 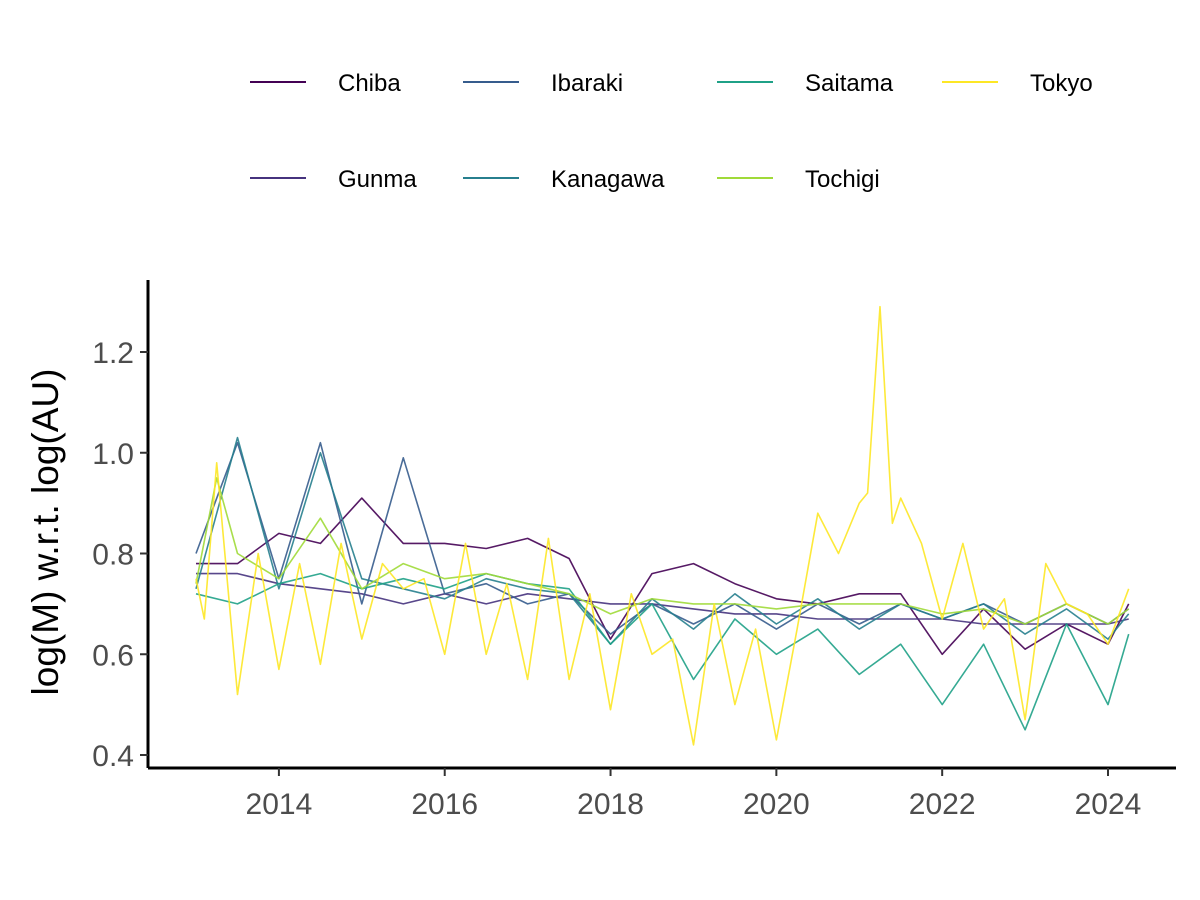 I want to click on legend-item-ibaraki: Ibaraki, so click(x=543, y=83).